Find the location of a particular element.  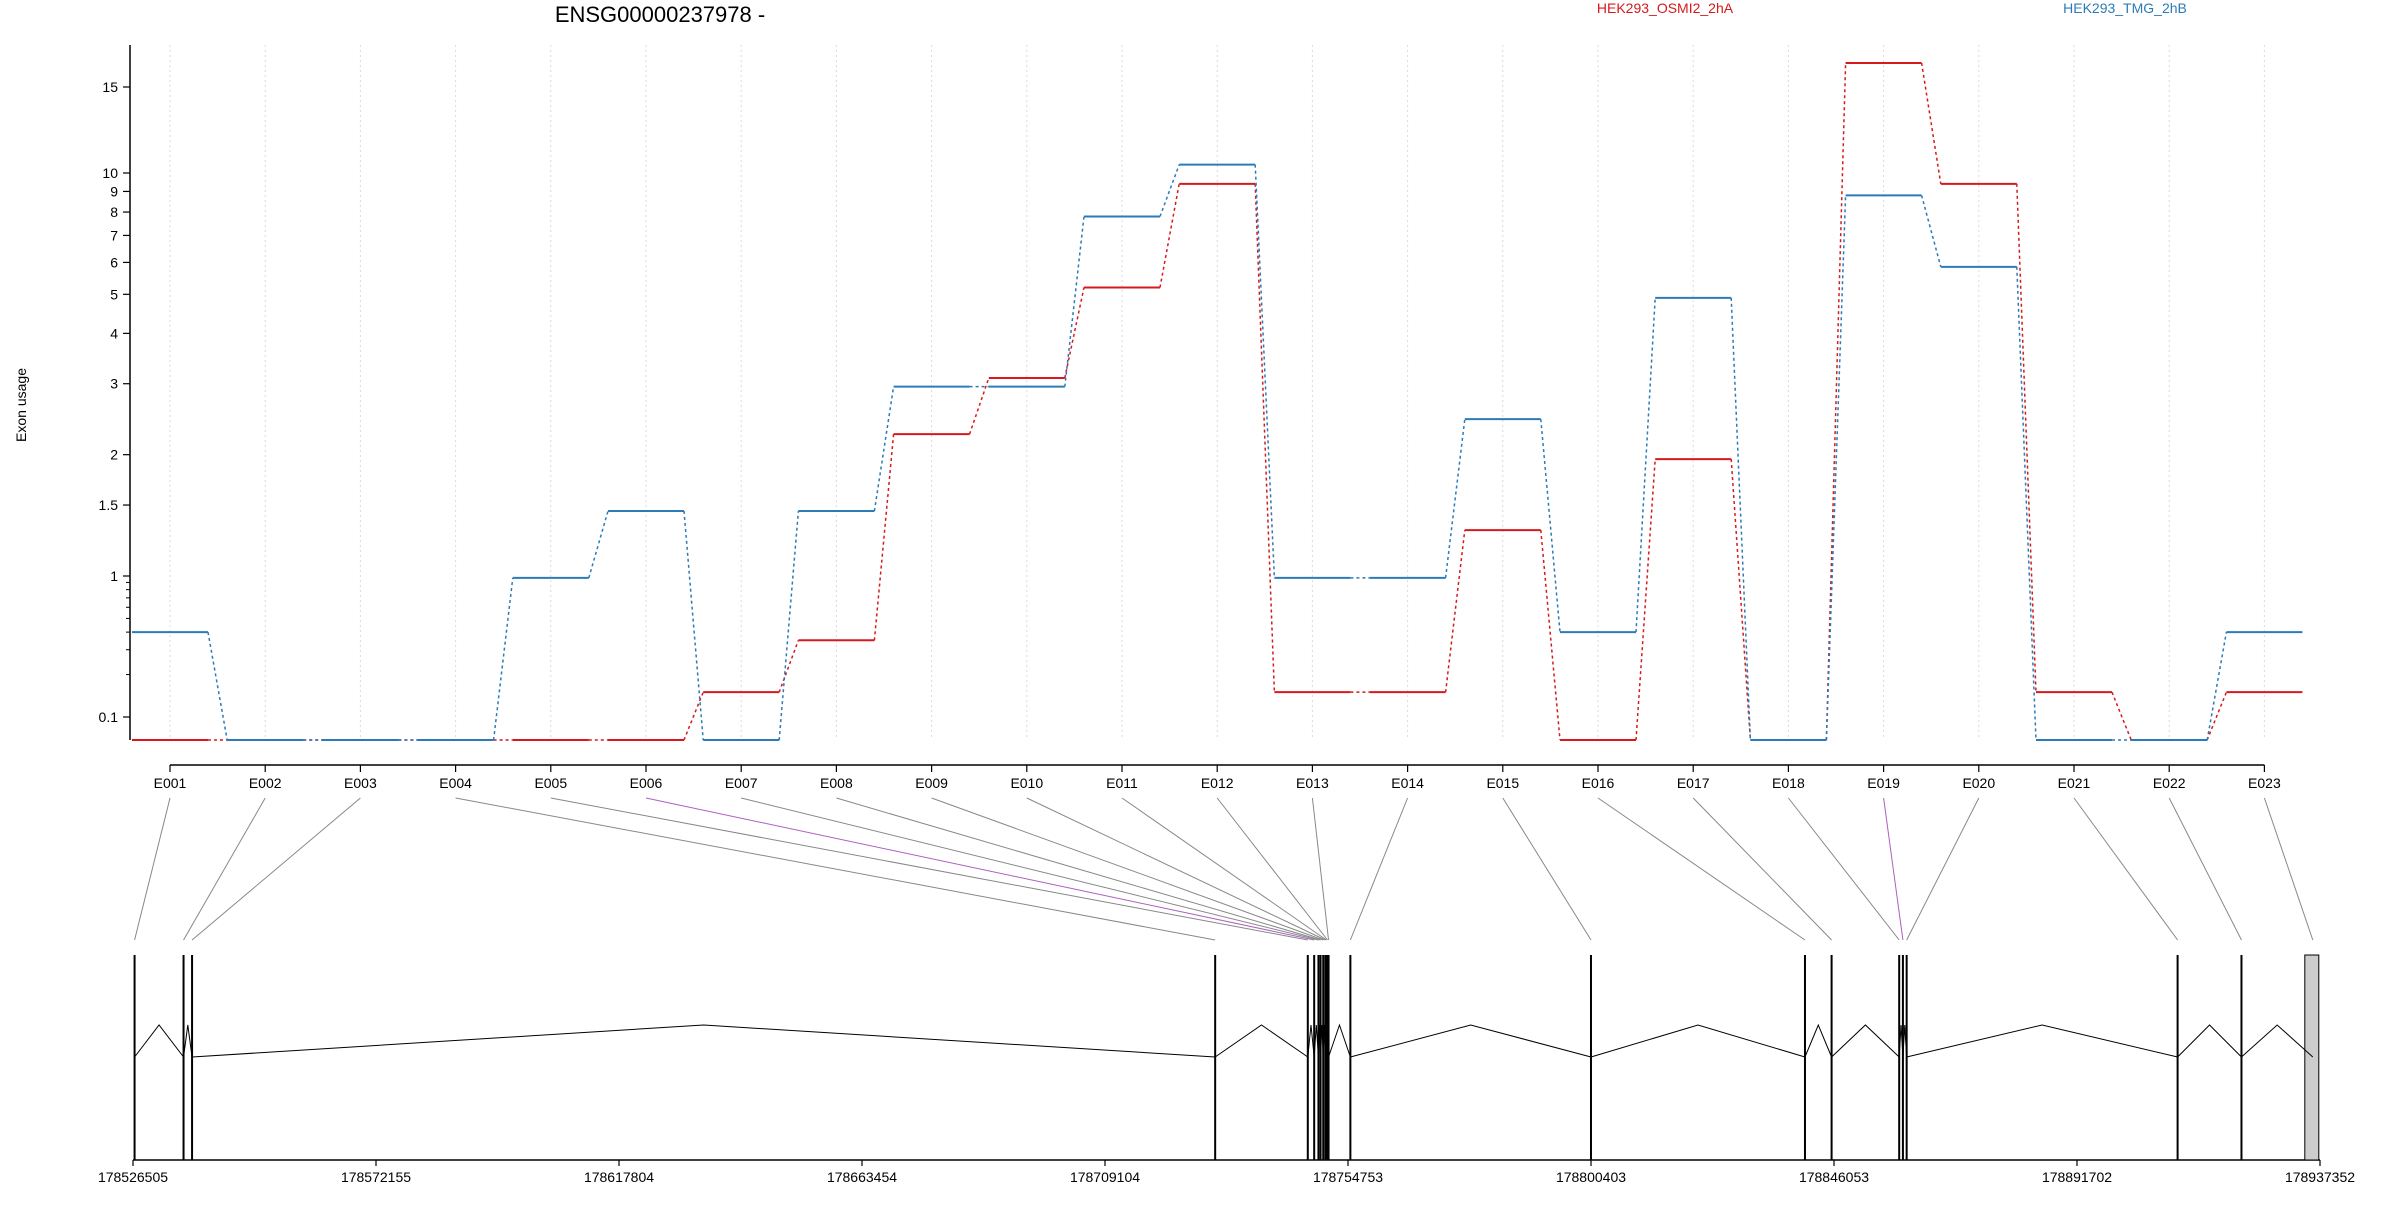

x-tick-label: E020 is located at coordinates (1978, 783).